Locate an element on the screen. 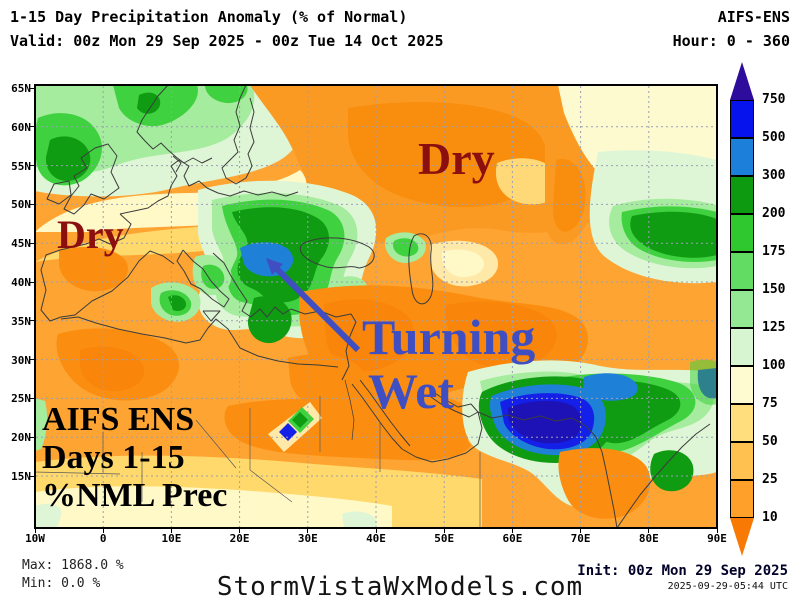 This screenshot has height=602, width=800. colorbar-label: 200 is located at coordinates (774, 213).